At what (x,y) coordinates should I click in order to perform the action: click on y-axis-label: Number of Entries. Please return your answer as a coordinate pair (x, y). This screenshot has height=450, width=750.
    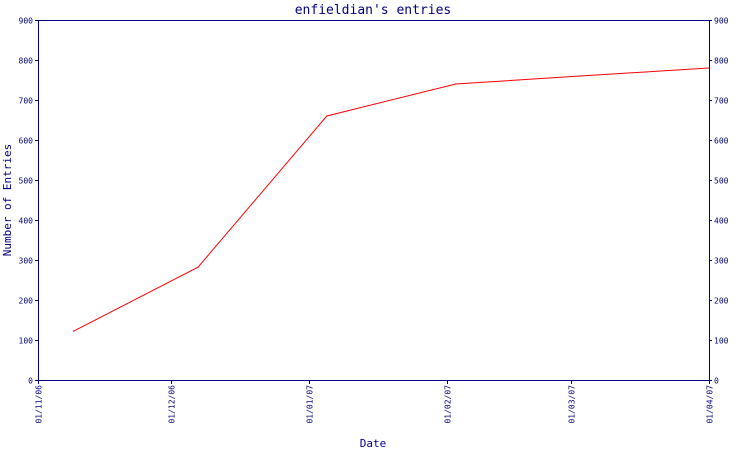
    Looking at the image, I should click on (7, 200).